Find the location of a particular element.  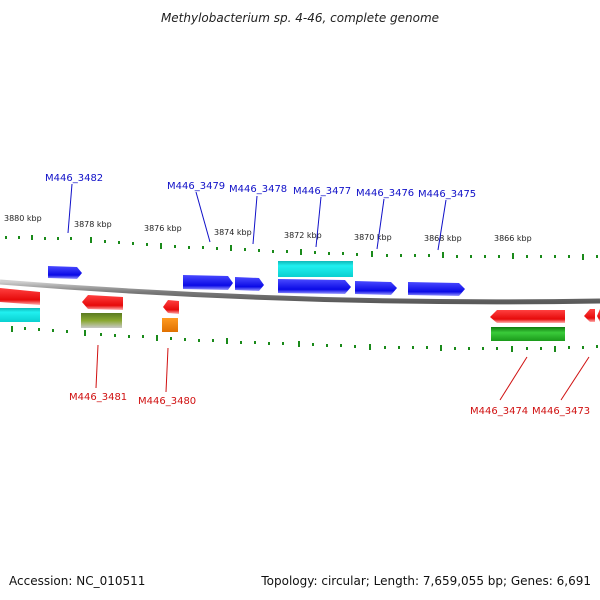

olive-feature is located at coordinates (101, 320).